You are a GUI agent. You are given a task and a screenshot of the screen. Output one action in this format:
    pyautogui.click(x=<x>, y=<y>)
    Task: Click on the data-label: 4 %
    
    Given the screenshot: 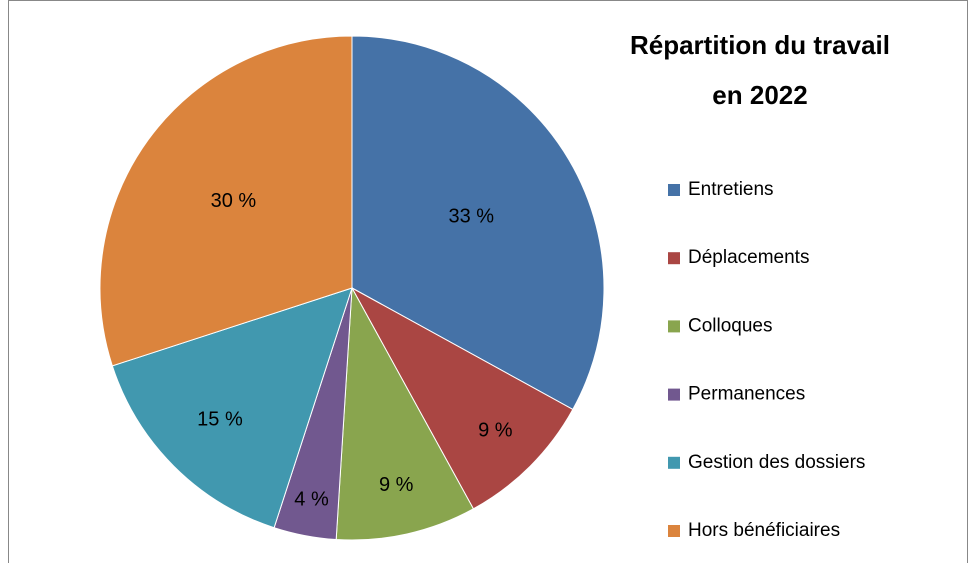 What is the action you would take?
    pyautogui.click(x=311, y=500)
    